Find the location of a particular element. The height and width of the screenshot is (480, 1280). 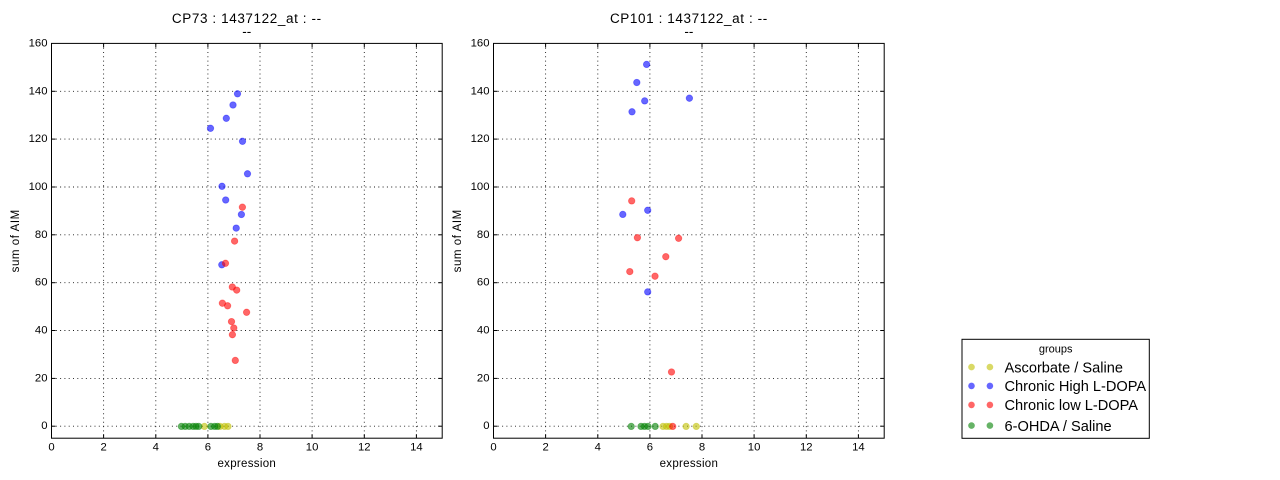

svg-text: groups is located at coordinates (1056, 349).